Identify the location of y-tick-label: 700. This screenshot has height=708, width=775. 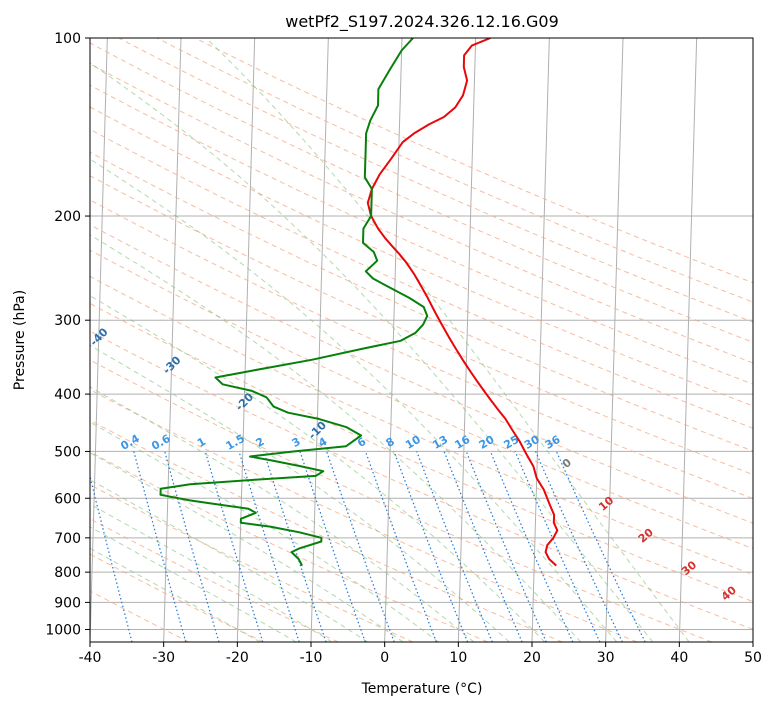
(67, 539).